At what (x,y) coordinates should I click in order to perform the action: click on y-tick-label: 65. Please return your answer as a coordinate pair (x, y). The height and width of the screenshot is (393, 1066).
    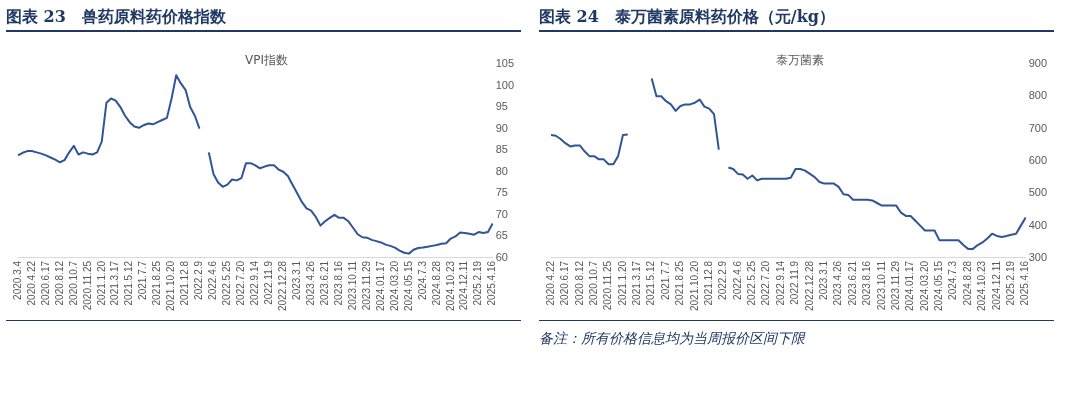
    Looking at the image, I should click on (501, 235).